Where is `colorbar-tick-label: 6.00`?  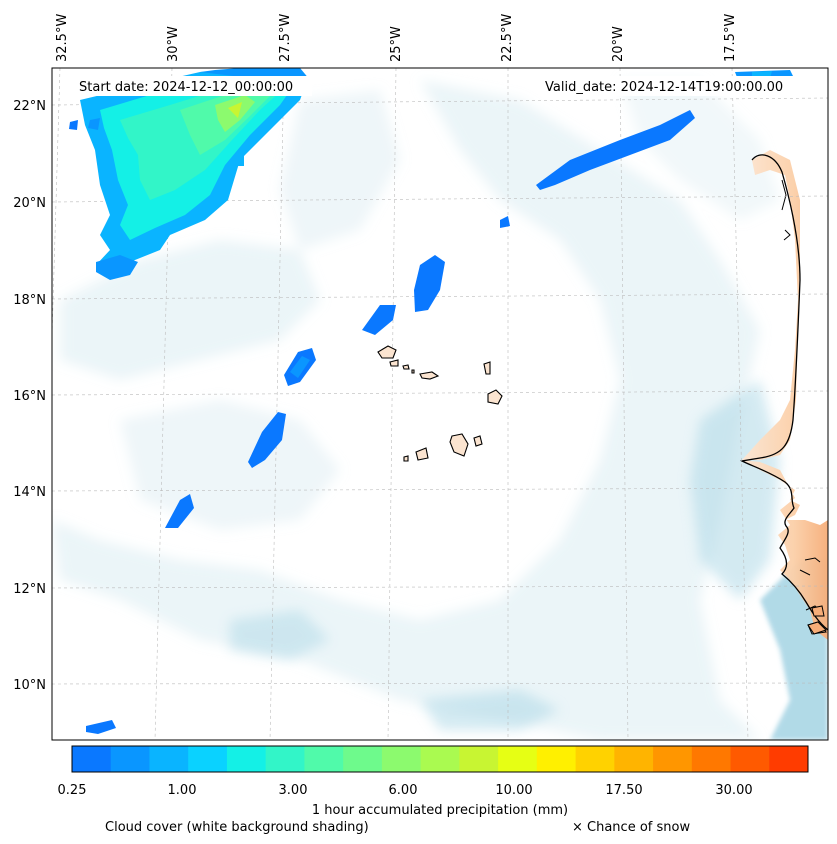 colorbar-tick-label: 6.00 is located at coordinates (403, 790).